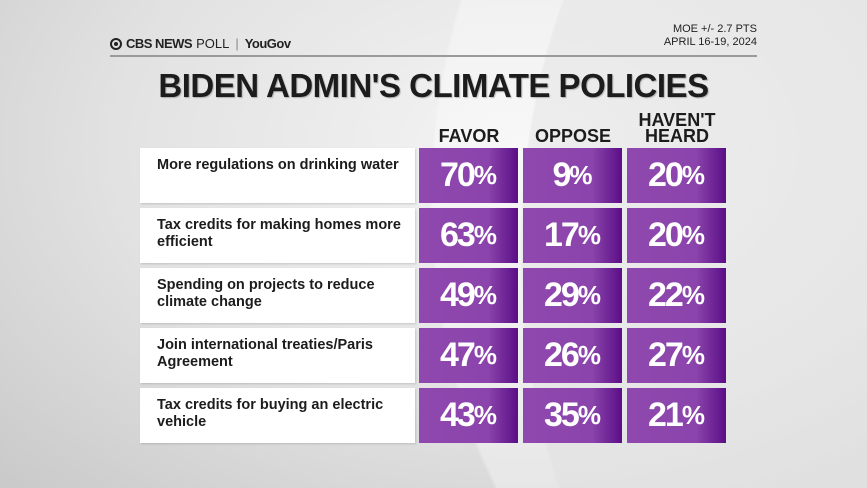  Describe the element at coordinates (116, 43) in the screenshot. I see `cbs-eye-icon` at that location.